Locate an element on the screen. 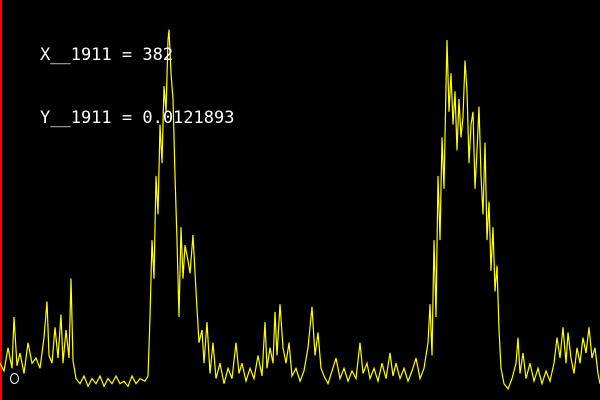 The image size is (600, 400). y-readout: Y__1911 = 0.0121893 is located at coordinates (137, 118).